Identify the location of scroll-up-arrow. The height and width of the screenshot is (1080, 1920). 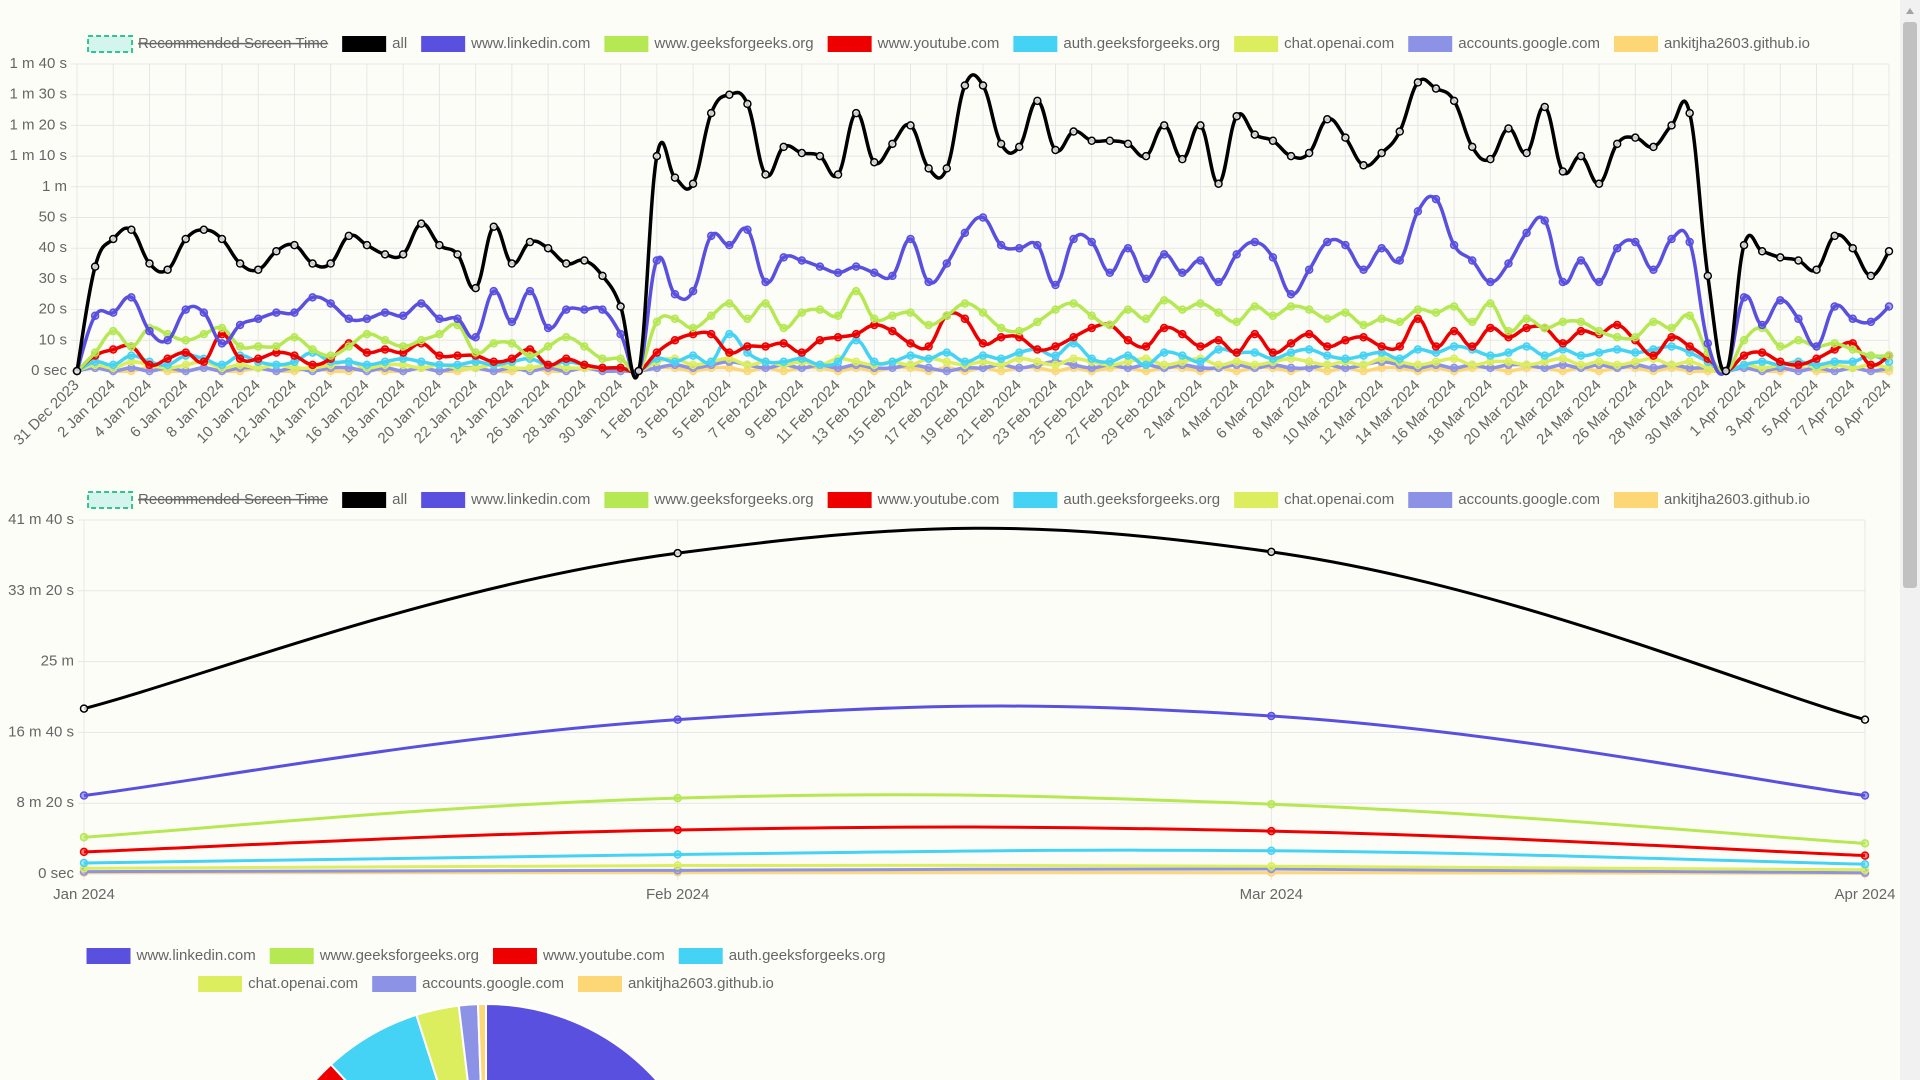
(1910, 11).